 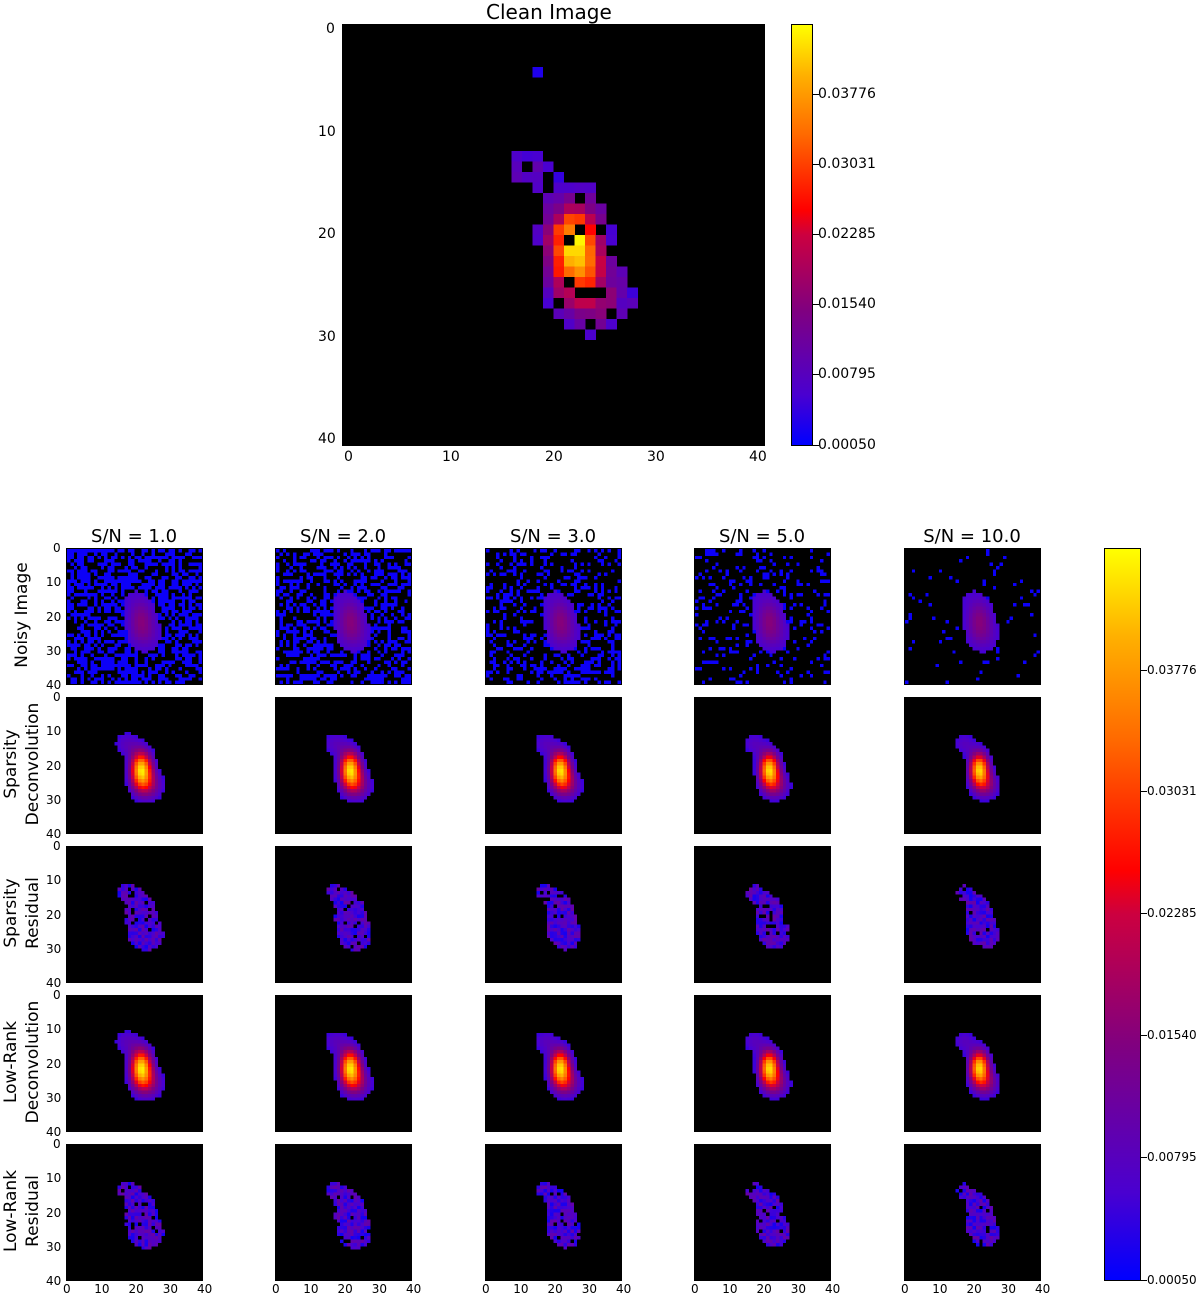 What do you see at coordinates (553, 765) in the screenshot?
I see `subplot-r1-c2` at bounding box center [553, 765].